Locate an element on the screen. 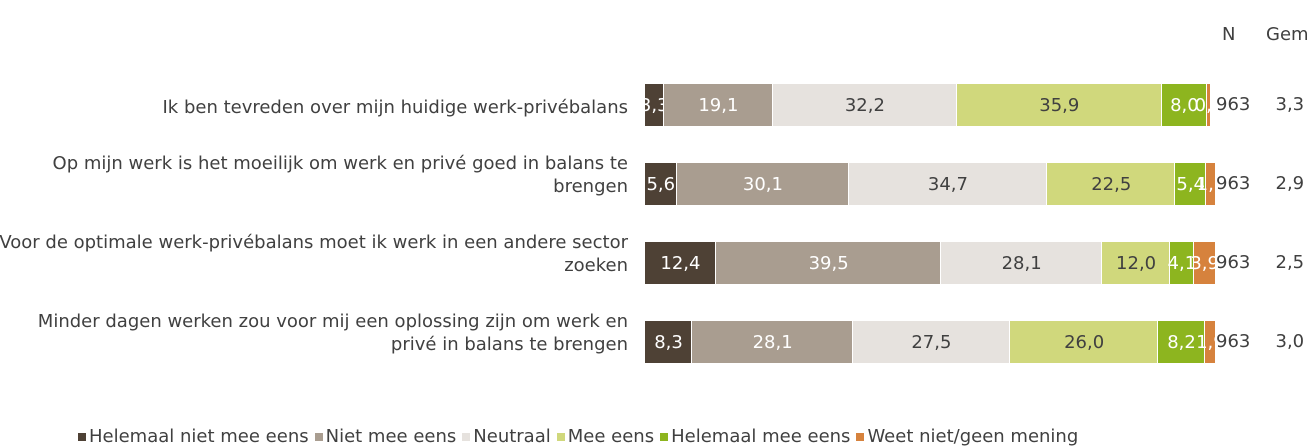 The image size is (1316, 446). n-header: N is located at coordinates (1229, 34).